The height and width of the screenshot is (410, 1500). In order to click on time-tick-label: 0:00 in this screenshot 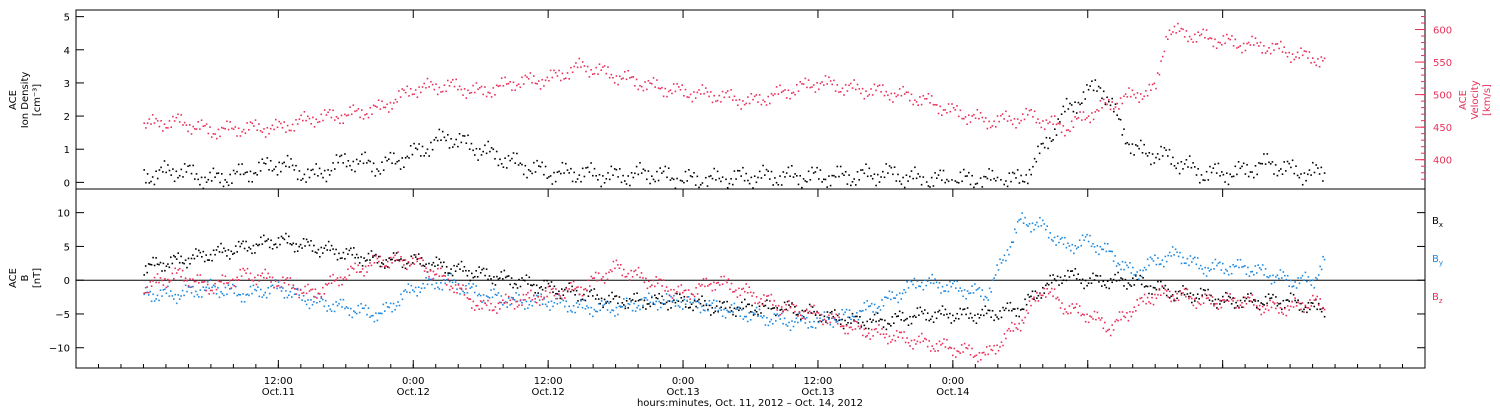, I will do `click(413, 381)`.